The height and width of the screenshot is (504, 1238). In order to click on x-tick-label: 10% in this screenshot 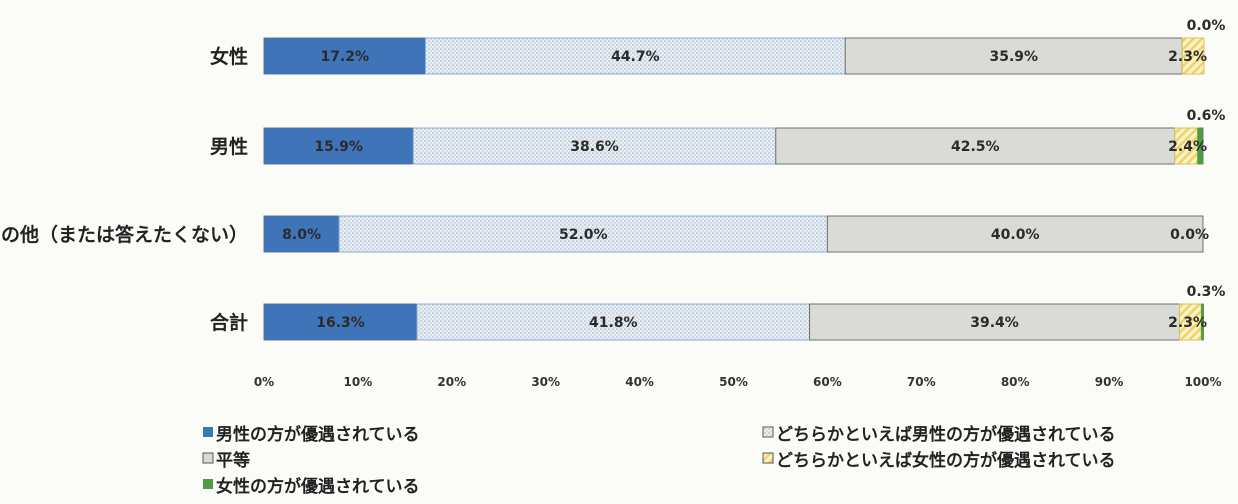, I will do `click(358, 382)`.